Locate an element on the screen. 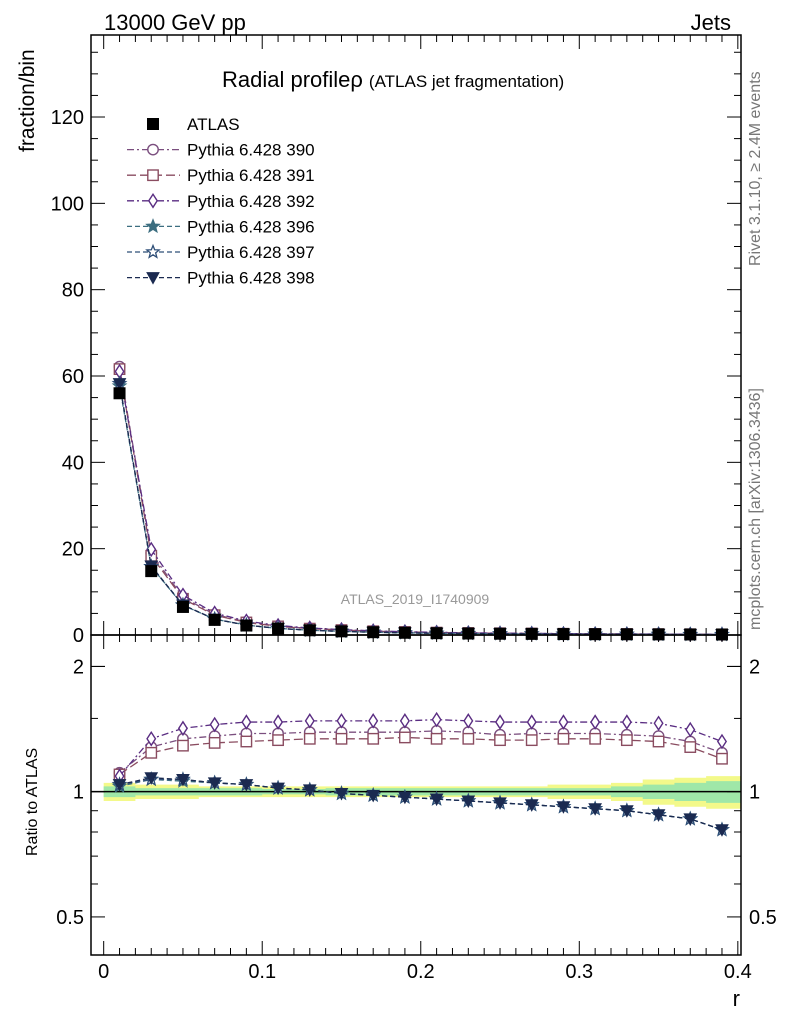 This screenshot has width=786, height=1024. main-series-marker is located at coordinates (119, 384).